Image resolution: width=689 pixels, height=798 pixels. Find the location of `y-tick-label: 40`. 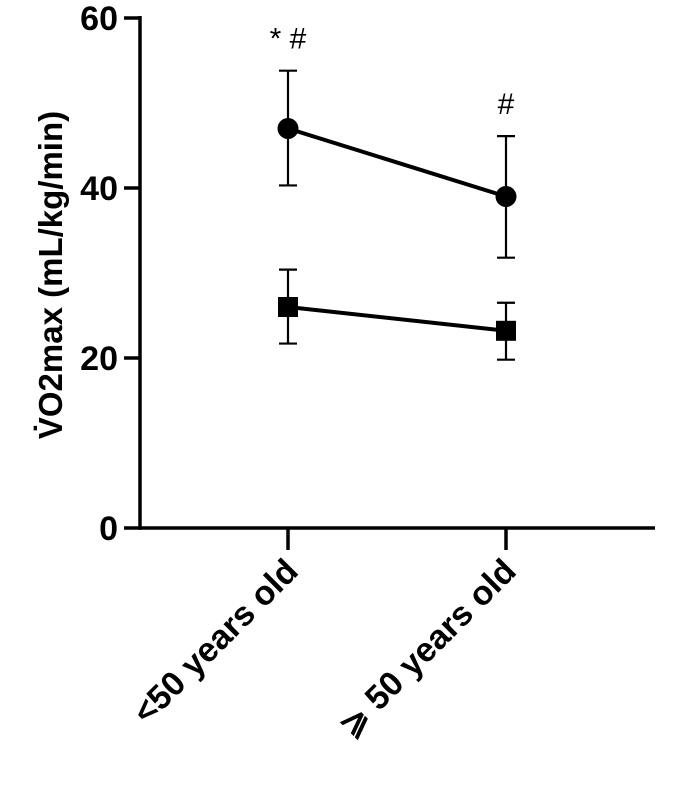

y-tick-label: 40 is located at coordinates (99, 189).